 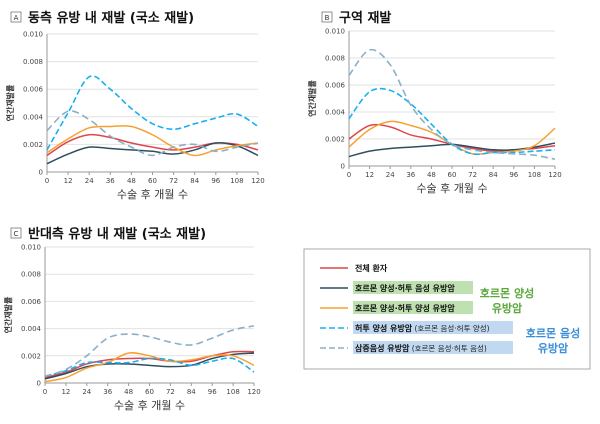 I want to click on chart-title: 동측 유방 내 재발 (국소 재발), so click(x=111, y=18).